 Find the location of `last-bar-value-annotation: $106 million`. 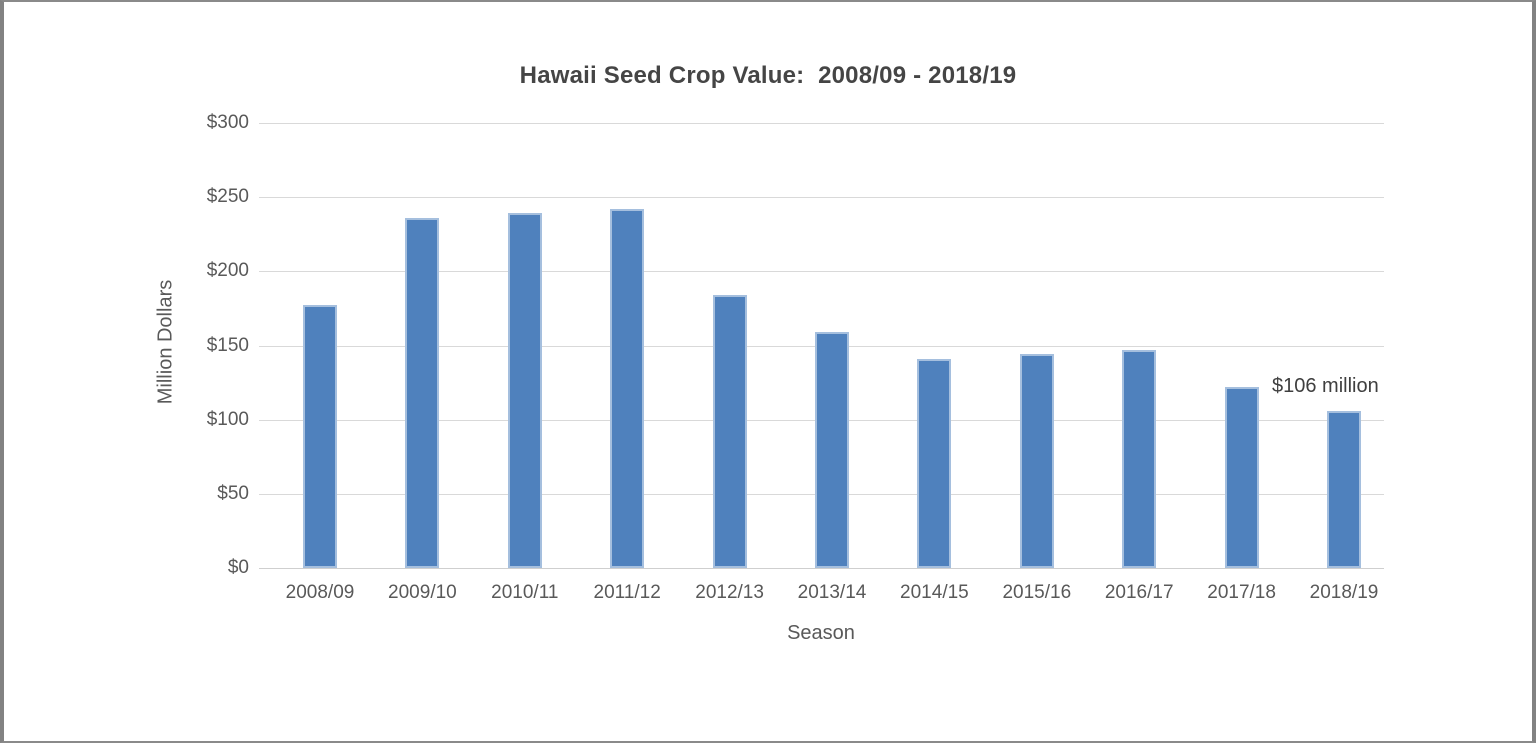

last-bar-value-annotation: $106 million is located at coordinates (1325, 386).